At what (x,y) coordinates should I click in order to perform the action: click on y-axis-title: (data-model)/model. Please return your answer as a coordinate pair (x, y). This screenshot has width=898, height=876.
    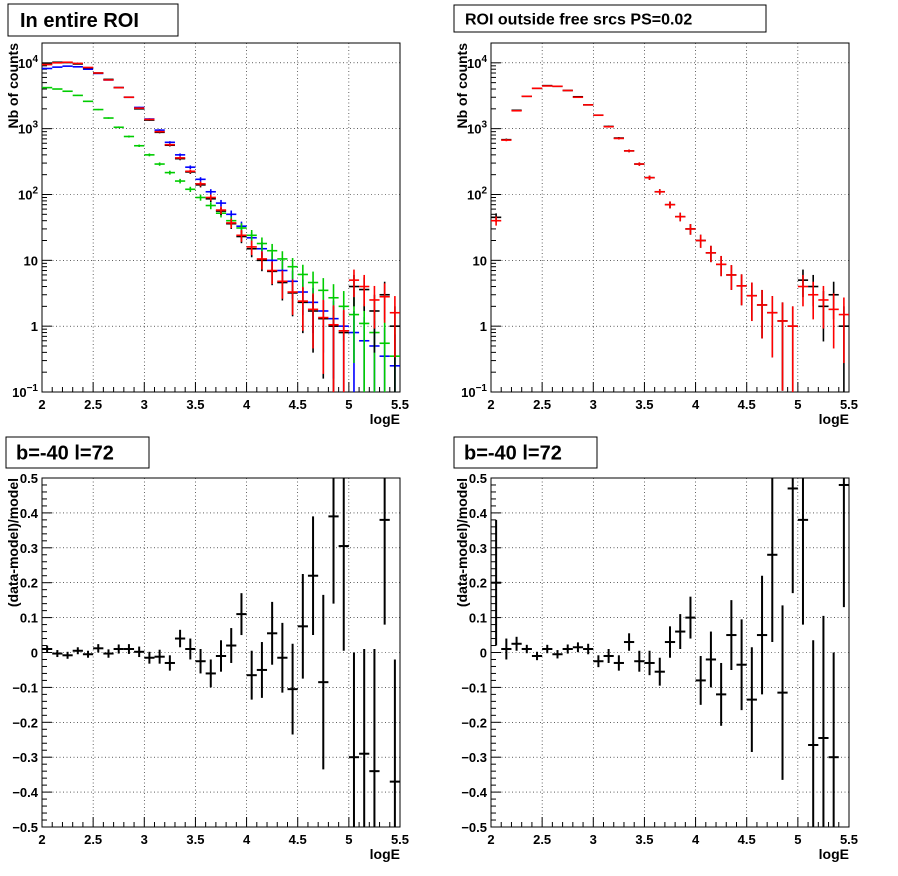
    Looking at the image, I should click on (13, 542).